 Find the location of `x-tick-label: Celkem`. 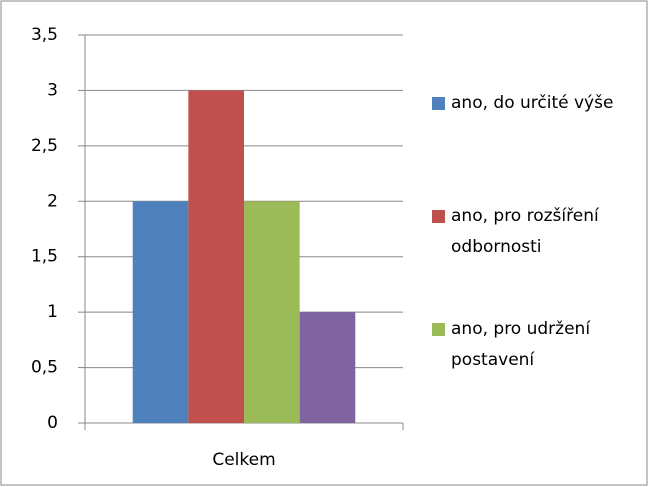

x-tick-label: Celkem is located at coordinates (243, 460).